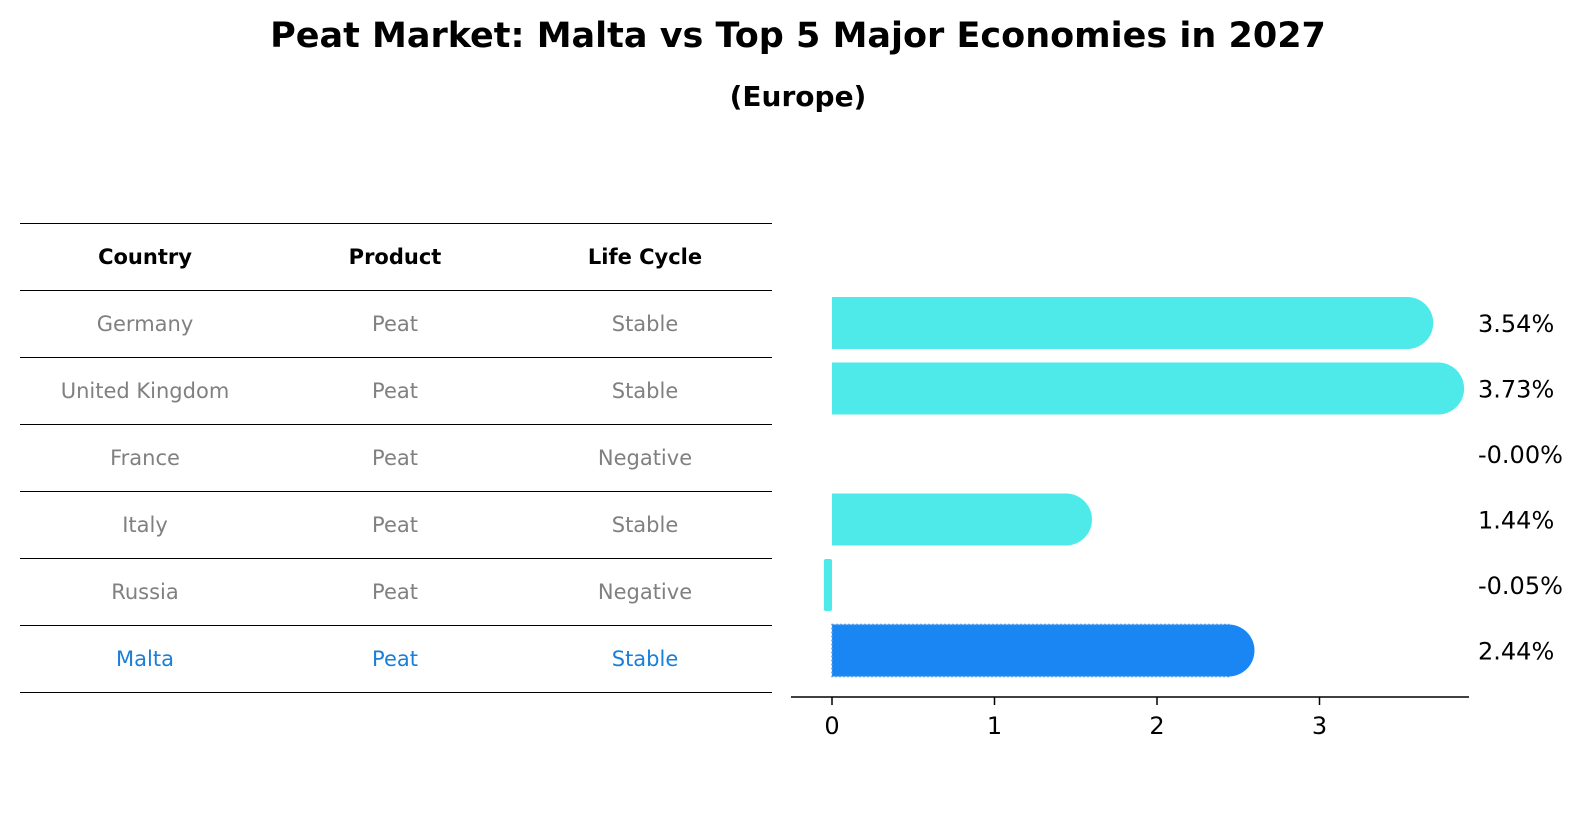 This screenshot has width=1596, height=823. I want to click on value-label: 3.73%, so click(1516, 390).